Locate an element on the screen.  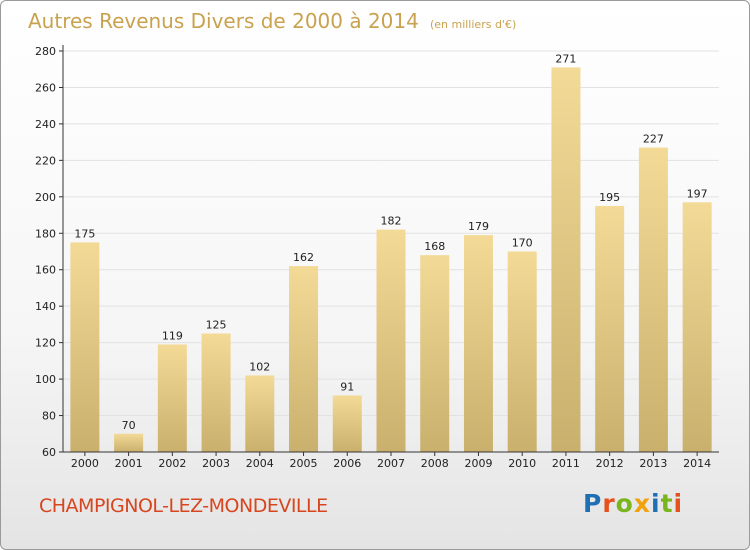
bar-2011 is located at coordinates (566, 260).